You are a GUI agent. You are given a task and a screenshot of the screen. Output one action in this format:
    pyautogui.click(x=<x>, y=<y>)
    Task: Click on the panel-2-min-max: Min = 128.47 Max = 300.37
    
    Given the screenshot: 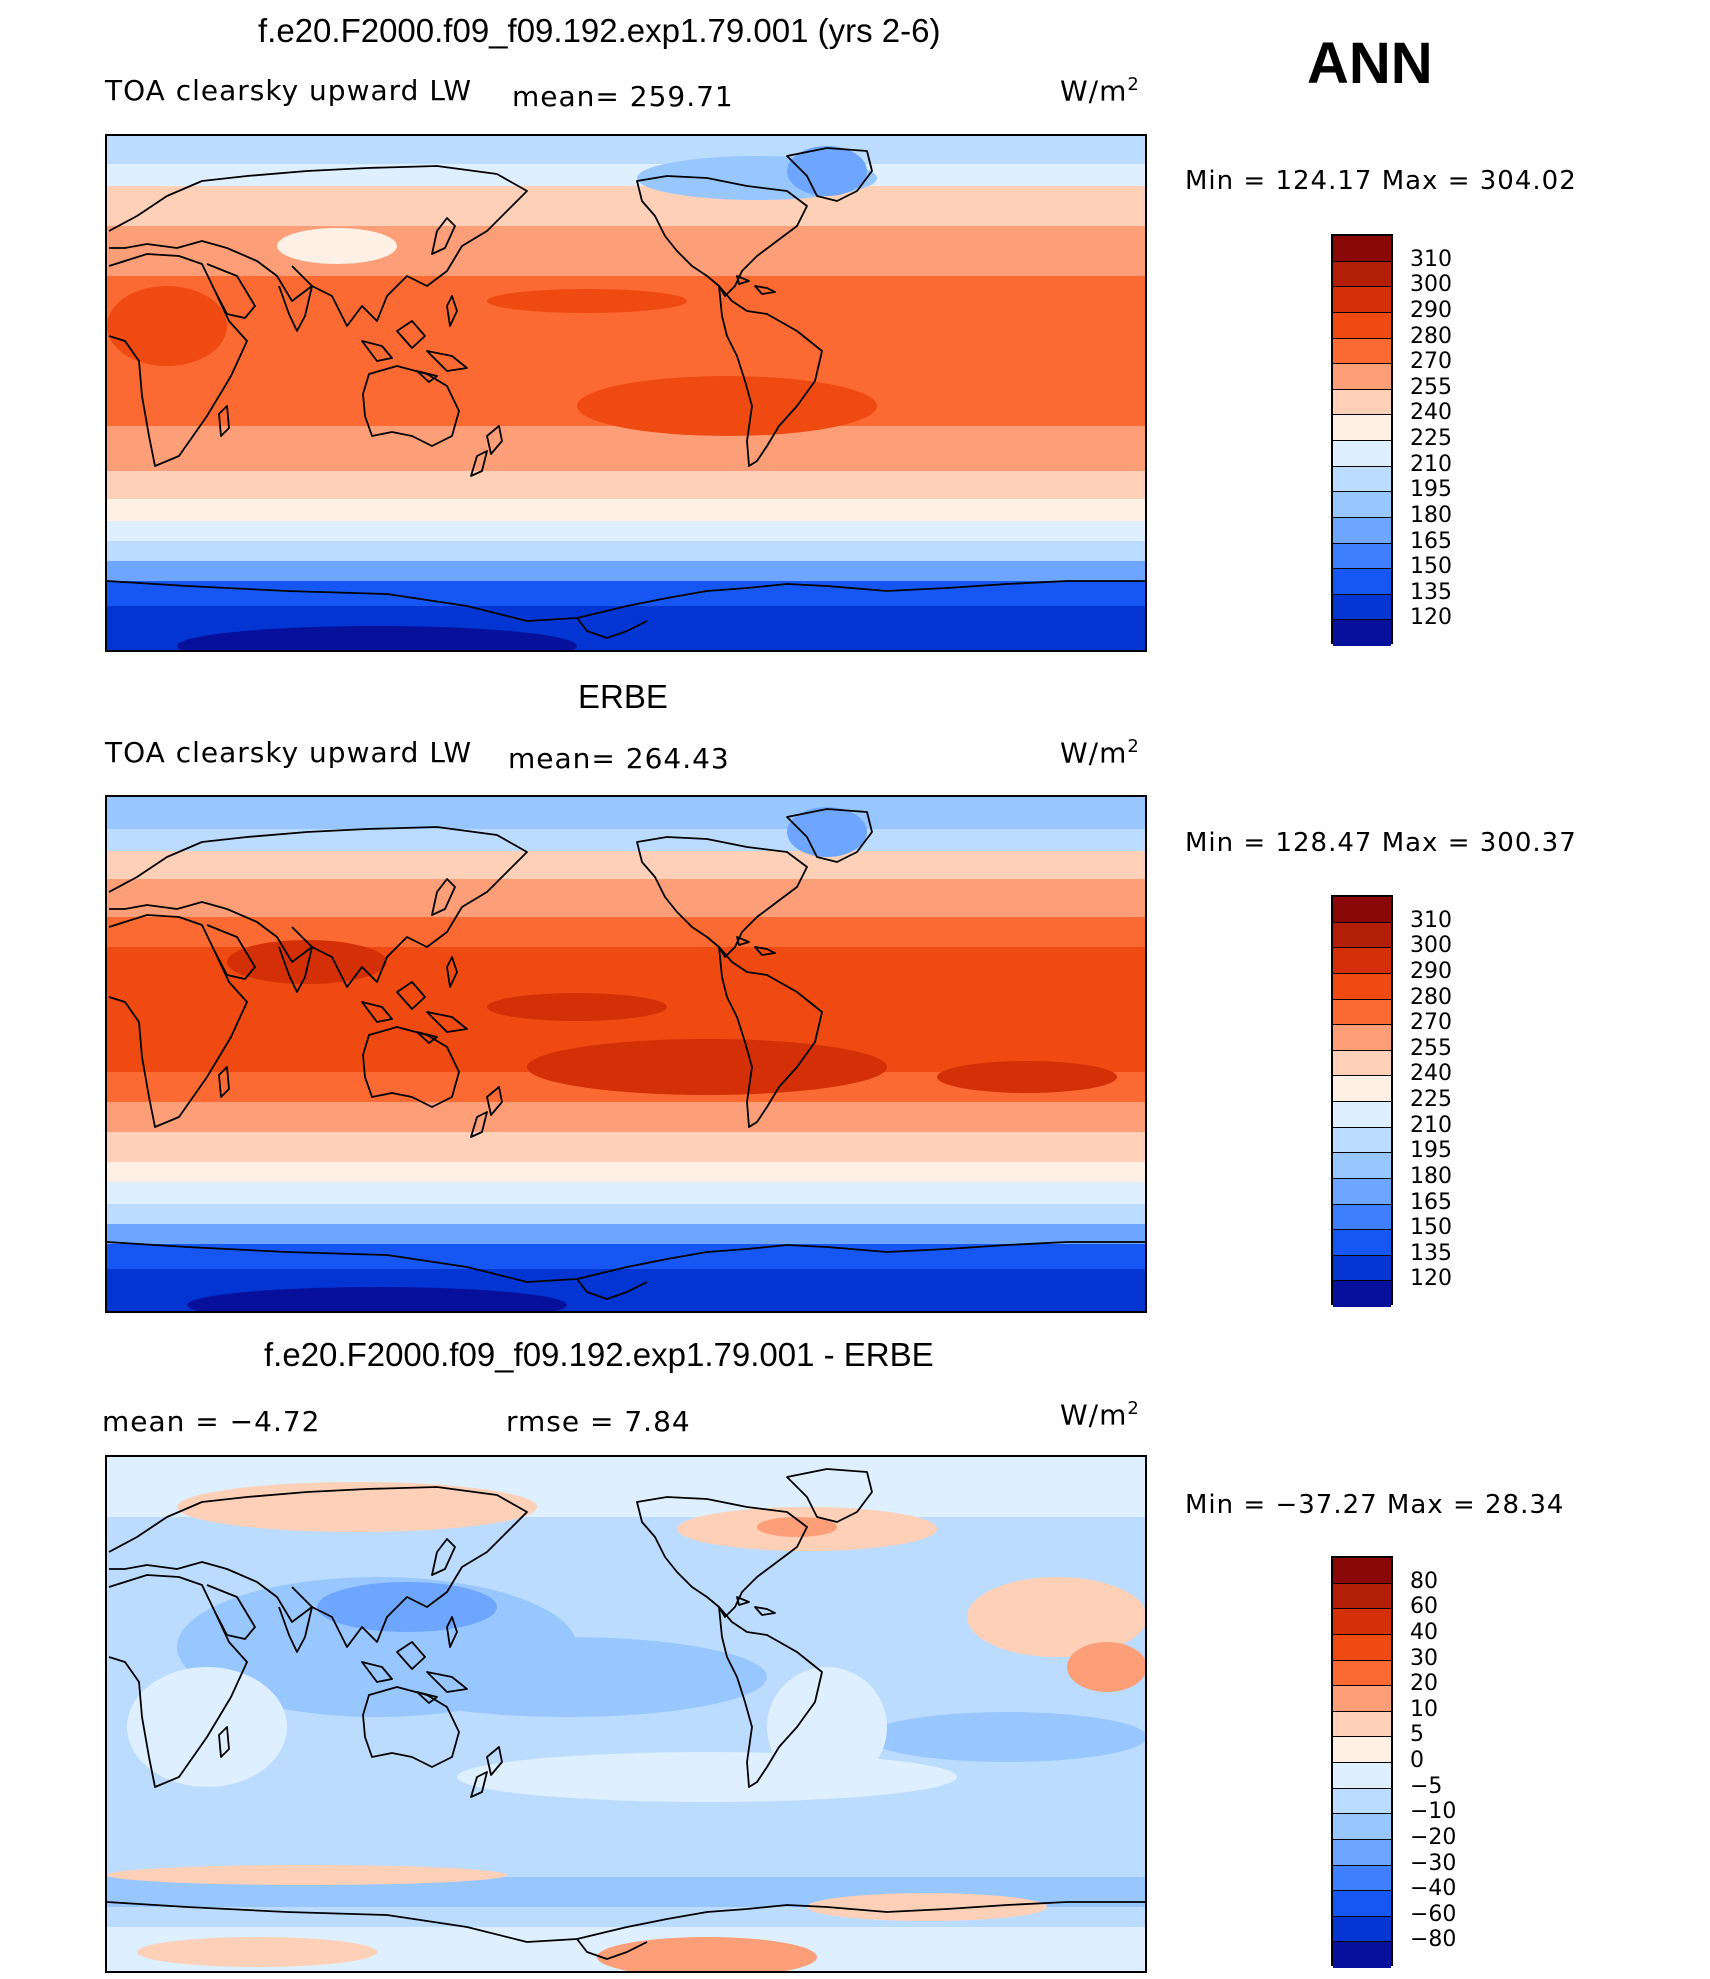 What is the action you would take?
    pyautogui.click(x=1381, y=843)
    